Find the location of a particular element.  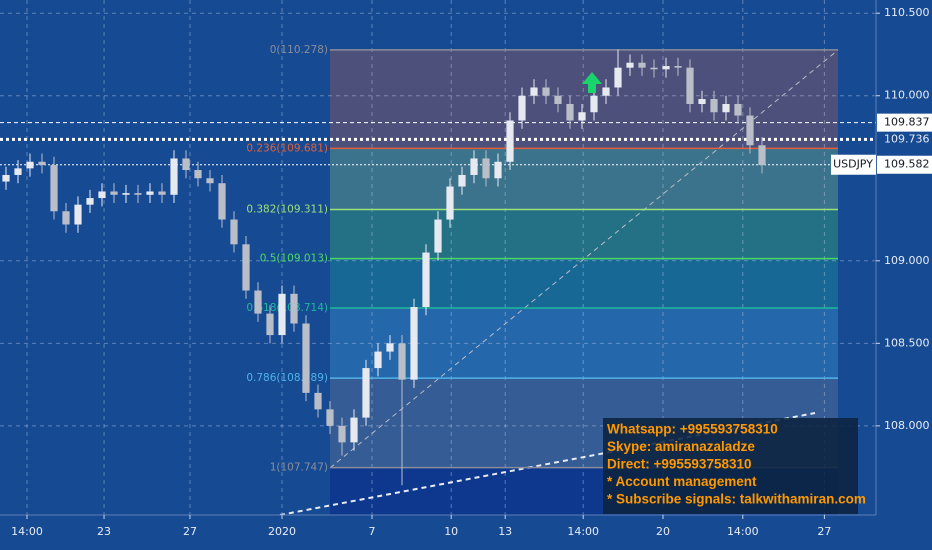

time-axis is located at coordinates (466, 532).